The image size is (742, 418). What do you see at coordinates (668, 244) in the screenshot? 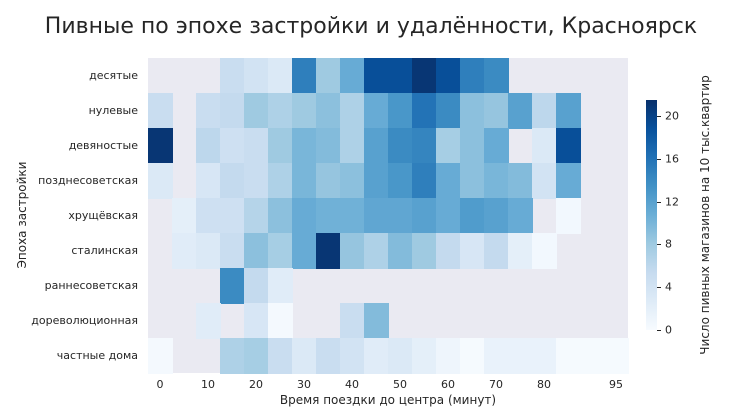
I see `colorbar-tick-label: 8` at bounding box center [668, 244].